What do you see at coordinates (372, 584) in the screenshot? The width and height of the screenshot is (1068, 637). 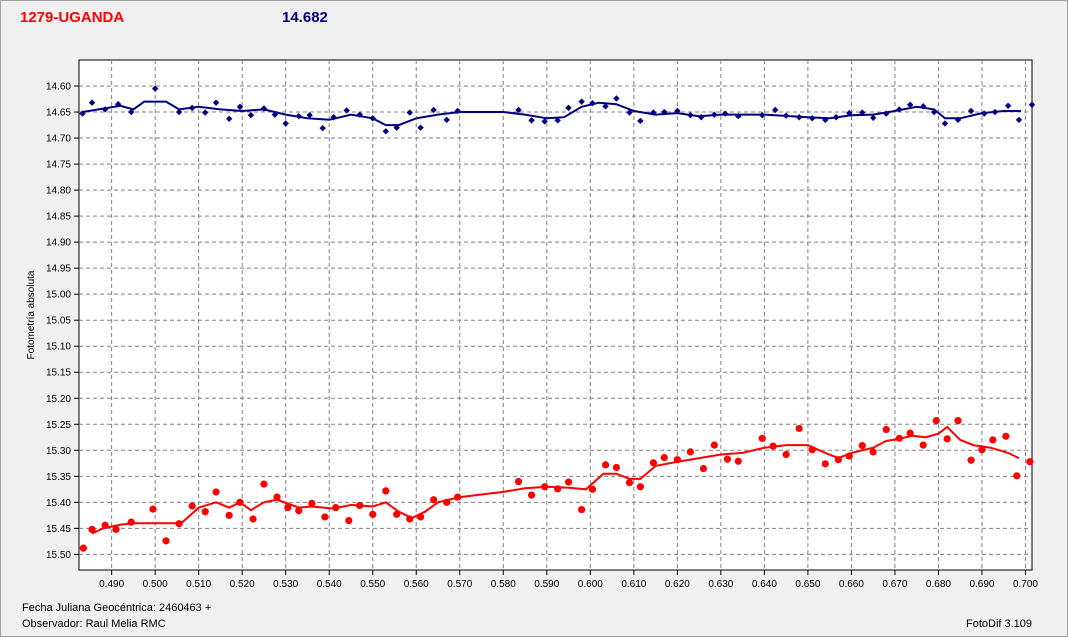 I see `x-tick-label: 0.550` at bounding box center [372, 584].